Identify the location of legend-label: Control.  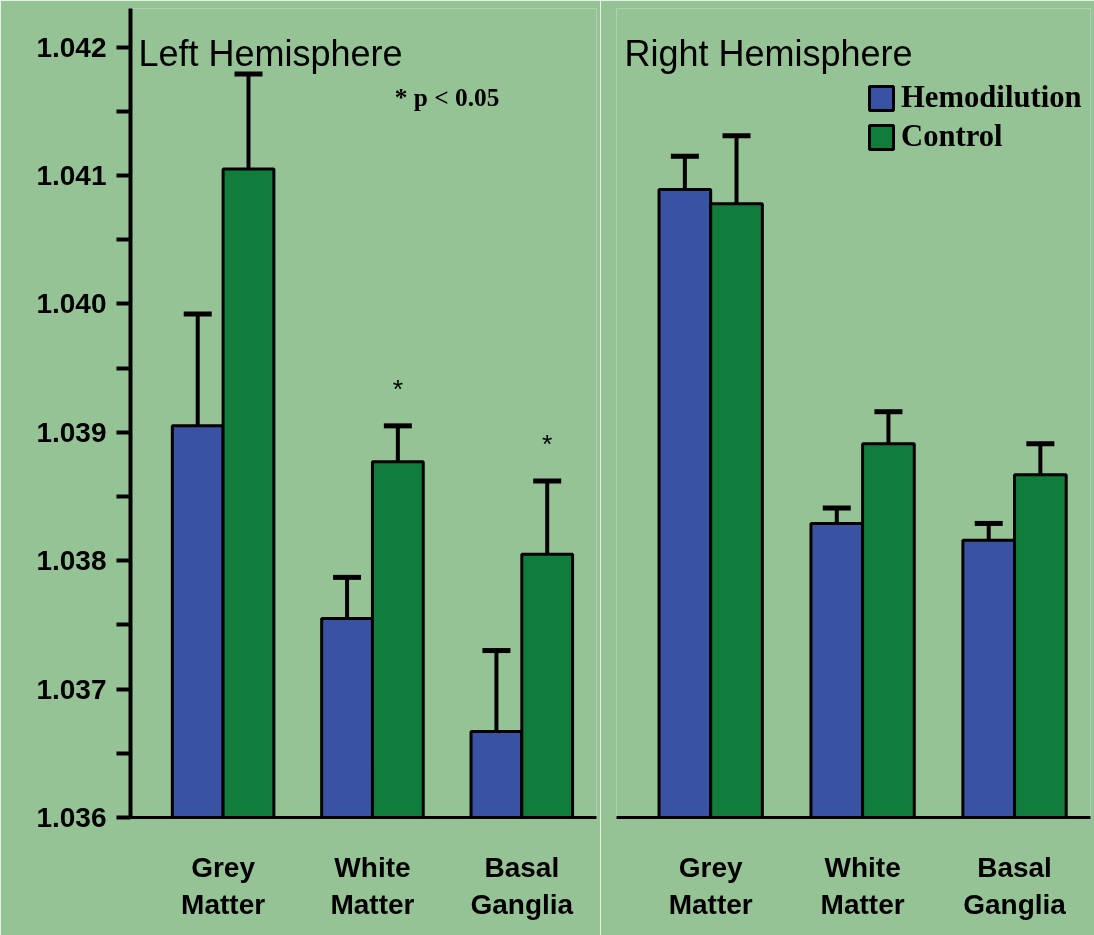
(952, 136).